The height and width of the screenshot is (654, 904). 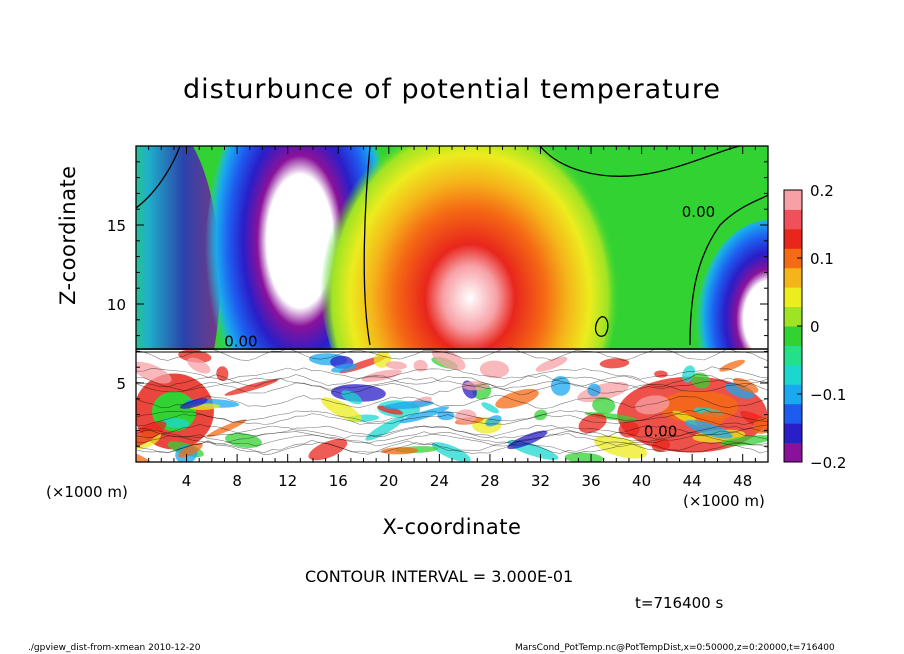 What do you see at coordinates (821, 327) in the screenshot?
I see `colorbar-axis: 0.2 0.1 0 −0.1 −0.2` at bounding box center [821, 327].